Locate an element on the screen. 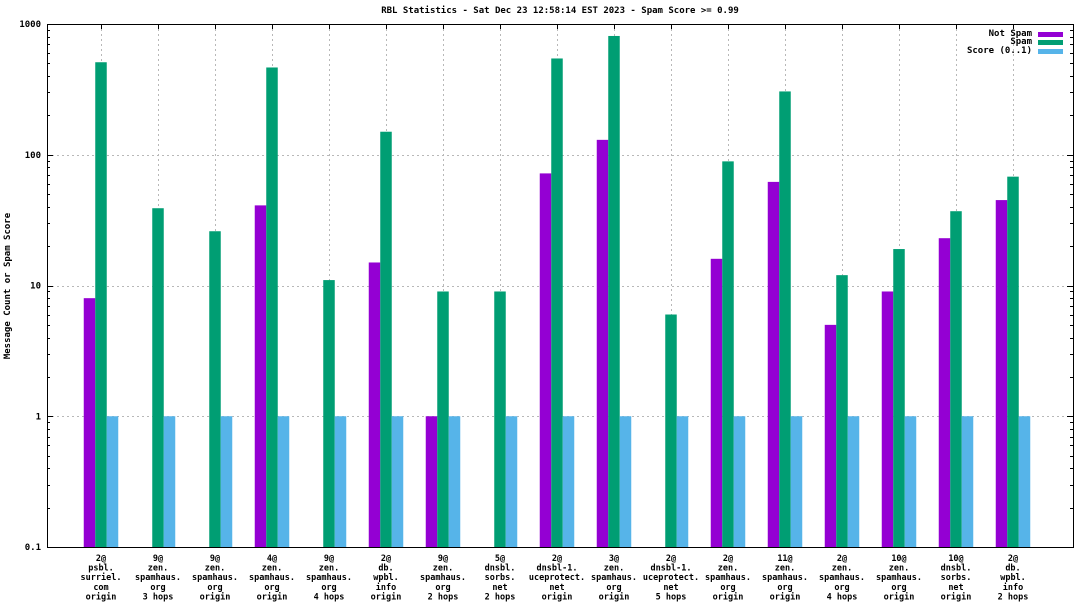 Image resolution: width=1088 pixels, height=612 pixels. legend-item-not-spam: Not Spam is located at coordinates (1015, 33).